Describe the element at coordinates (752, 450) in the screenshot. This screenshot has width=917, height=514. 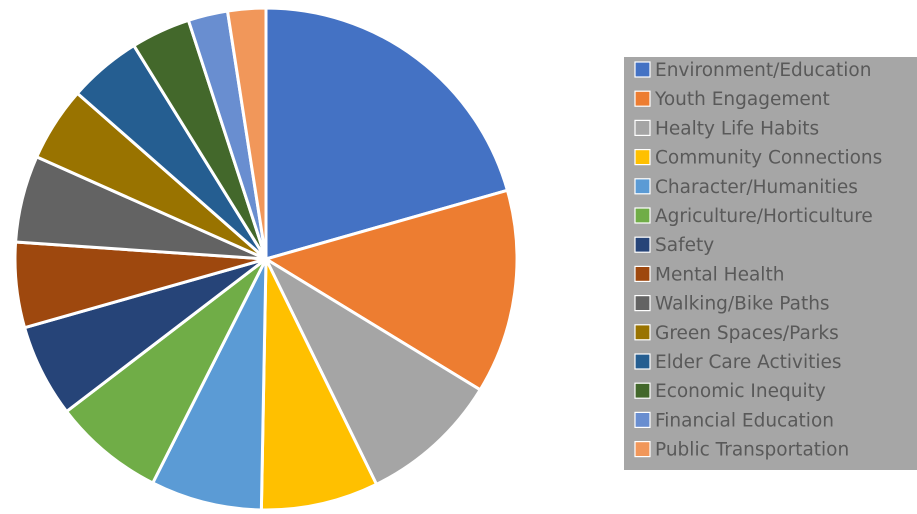
I see `legend-label-13: Public Transportation` at that location.